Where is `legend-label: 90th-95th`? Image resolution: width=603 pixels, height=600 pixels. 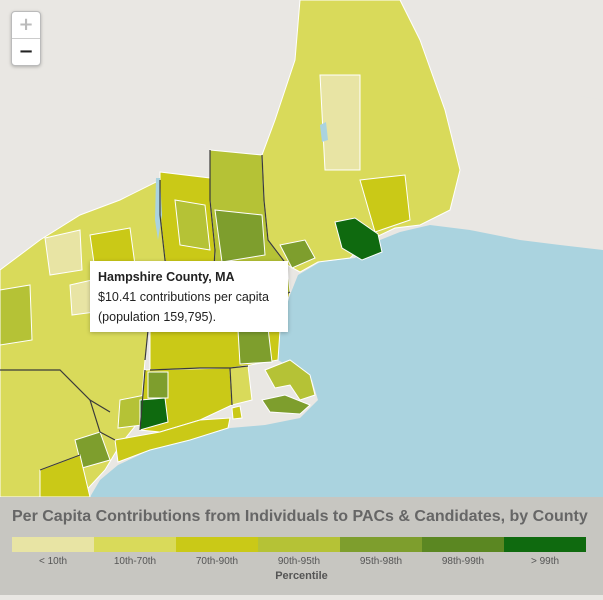 legend-label: 90th-95th is located at coordinates (299, 561).